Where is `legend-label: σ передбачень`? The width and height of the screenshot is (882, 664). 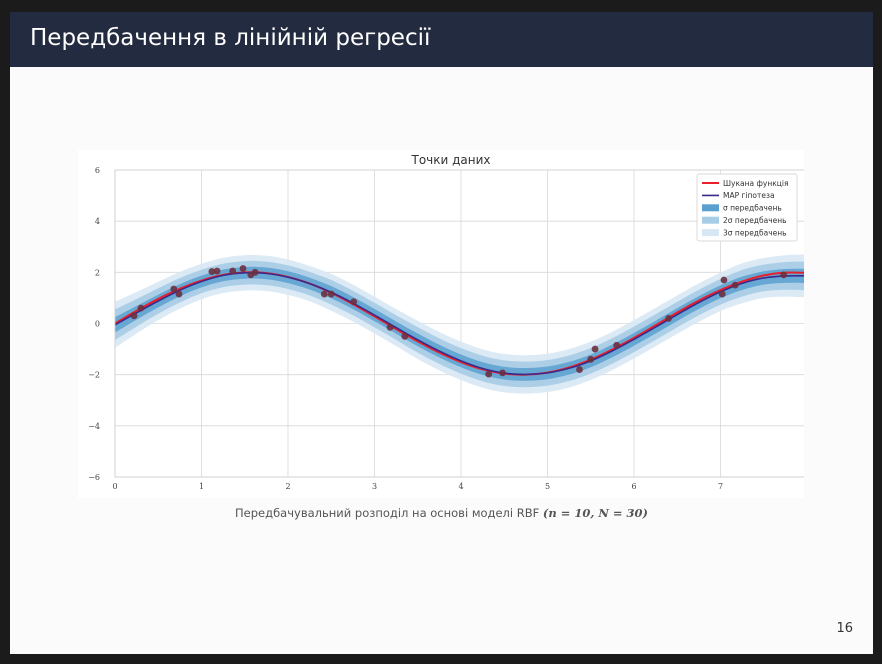 legend-label: σ передбачень is located at coordinates (752, 208).